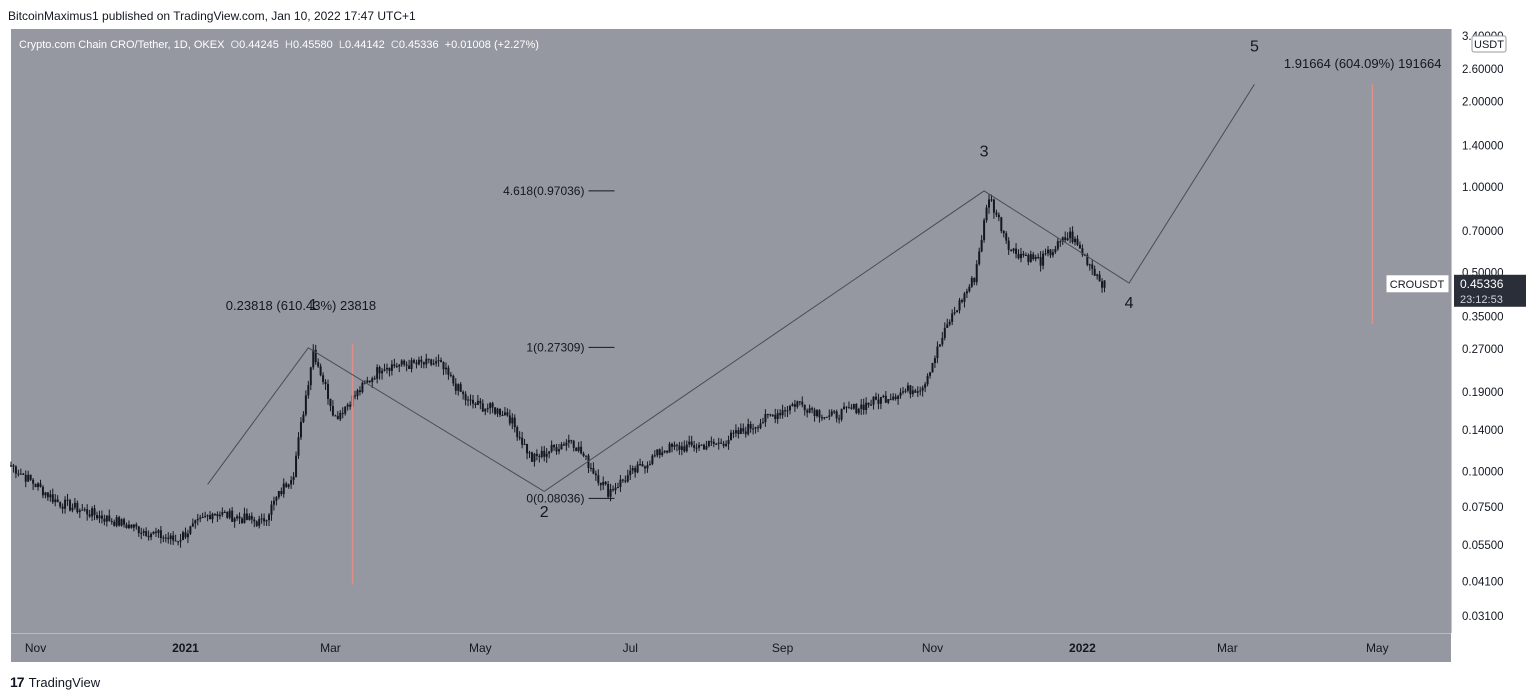 This screenshot has height=700, width=1536. What do you see at coordinates (1082, 648) in the screenshot?
I see `time-tick: 2022` at bounding box center [1082, 648].